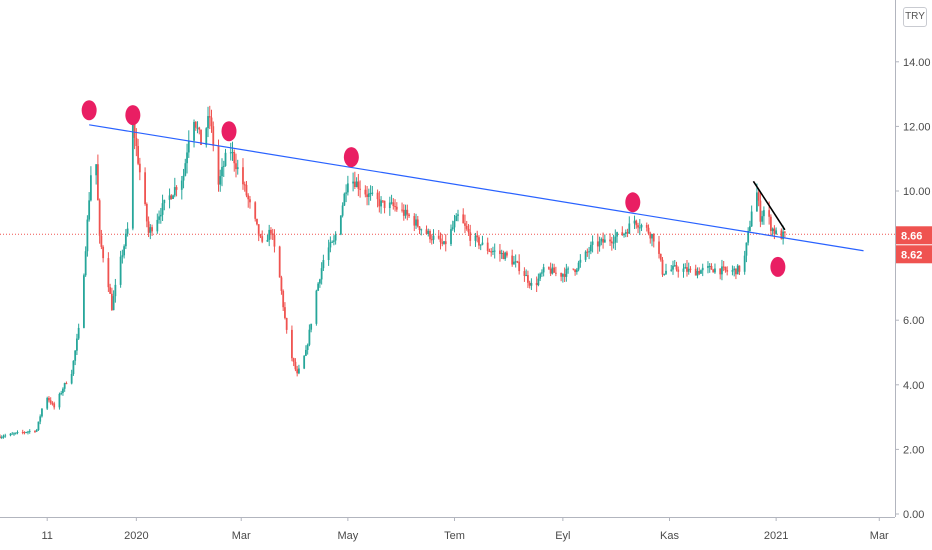 The image size is (932, 550). What do you see at coordinates (562, 536) in the screenshot?
I see `x-tick-label: Eyl` at bounding box center [562, 536].